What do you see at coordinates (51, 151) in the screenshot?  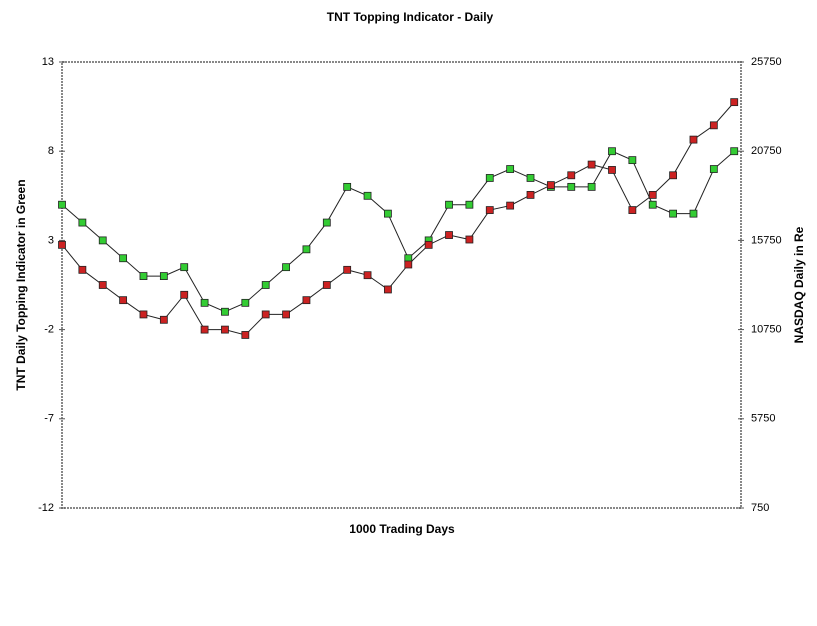 I see `y-tick-label: 8` at bounding box center [51, 151].